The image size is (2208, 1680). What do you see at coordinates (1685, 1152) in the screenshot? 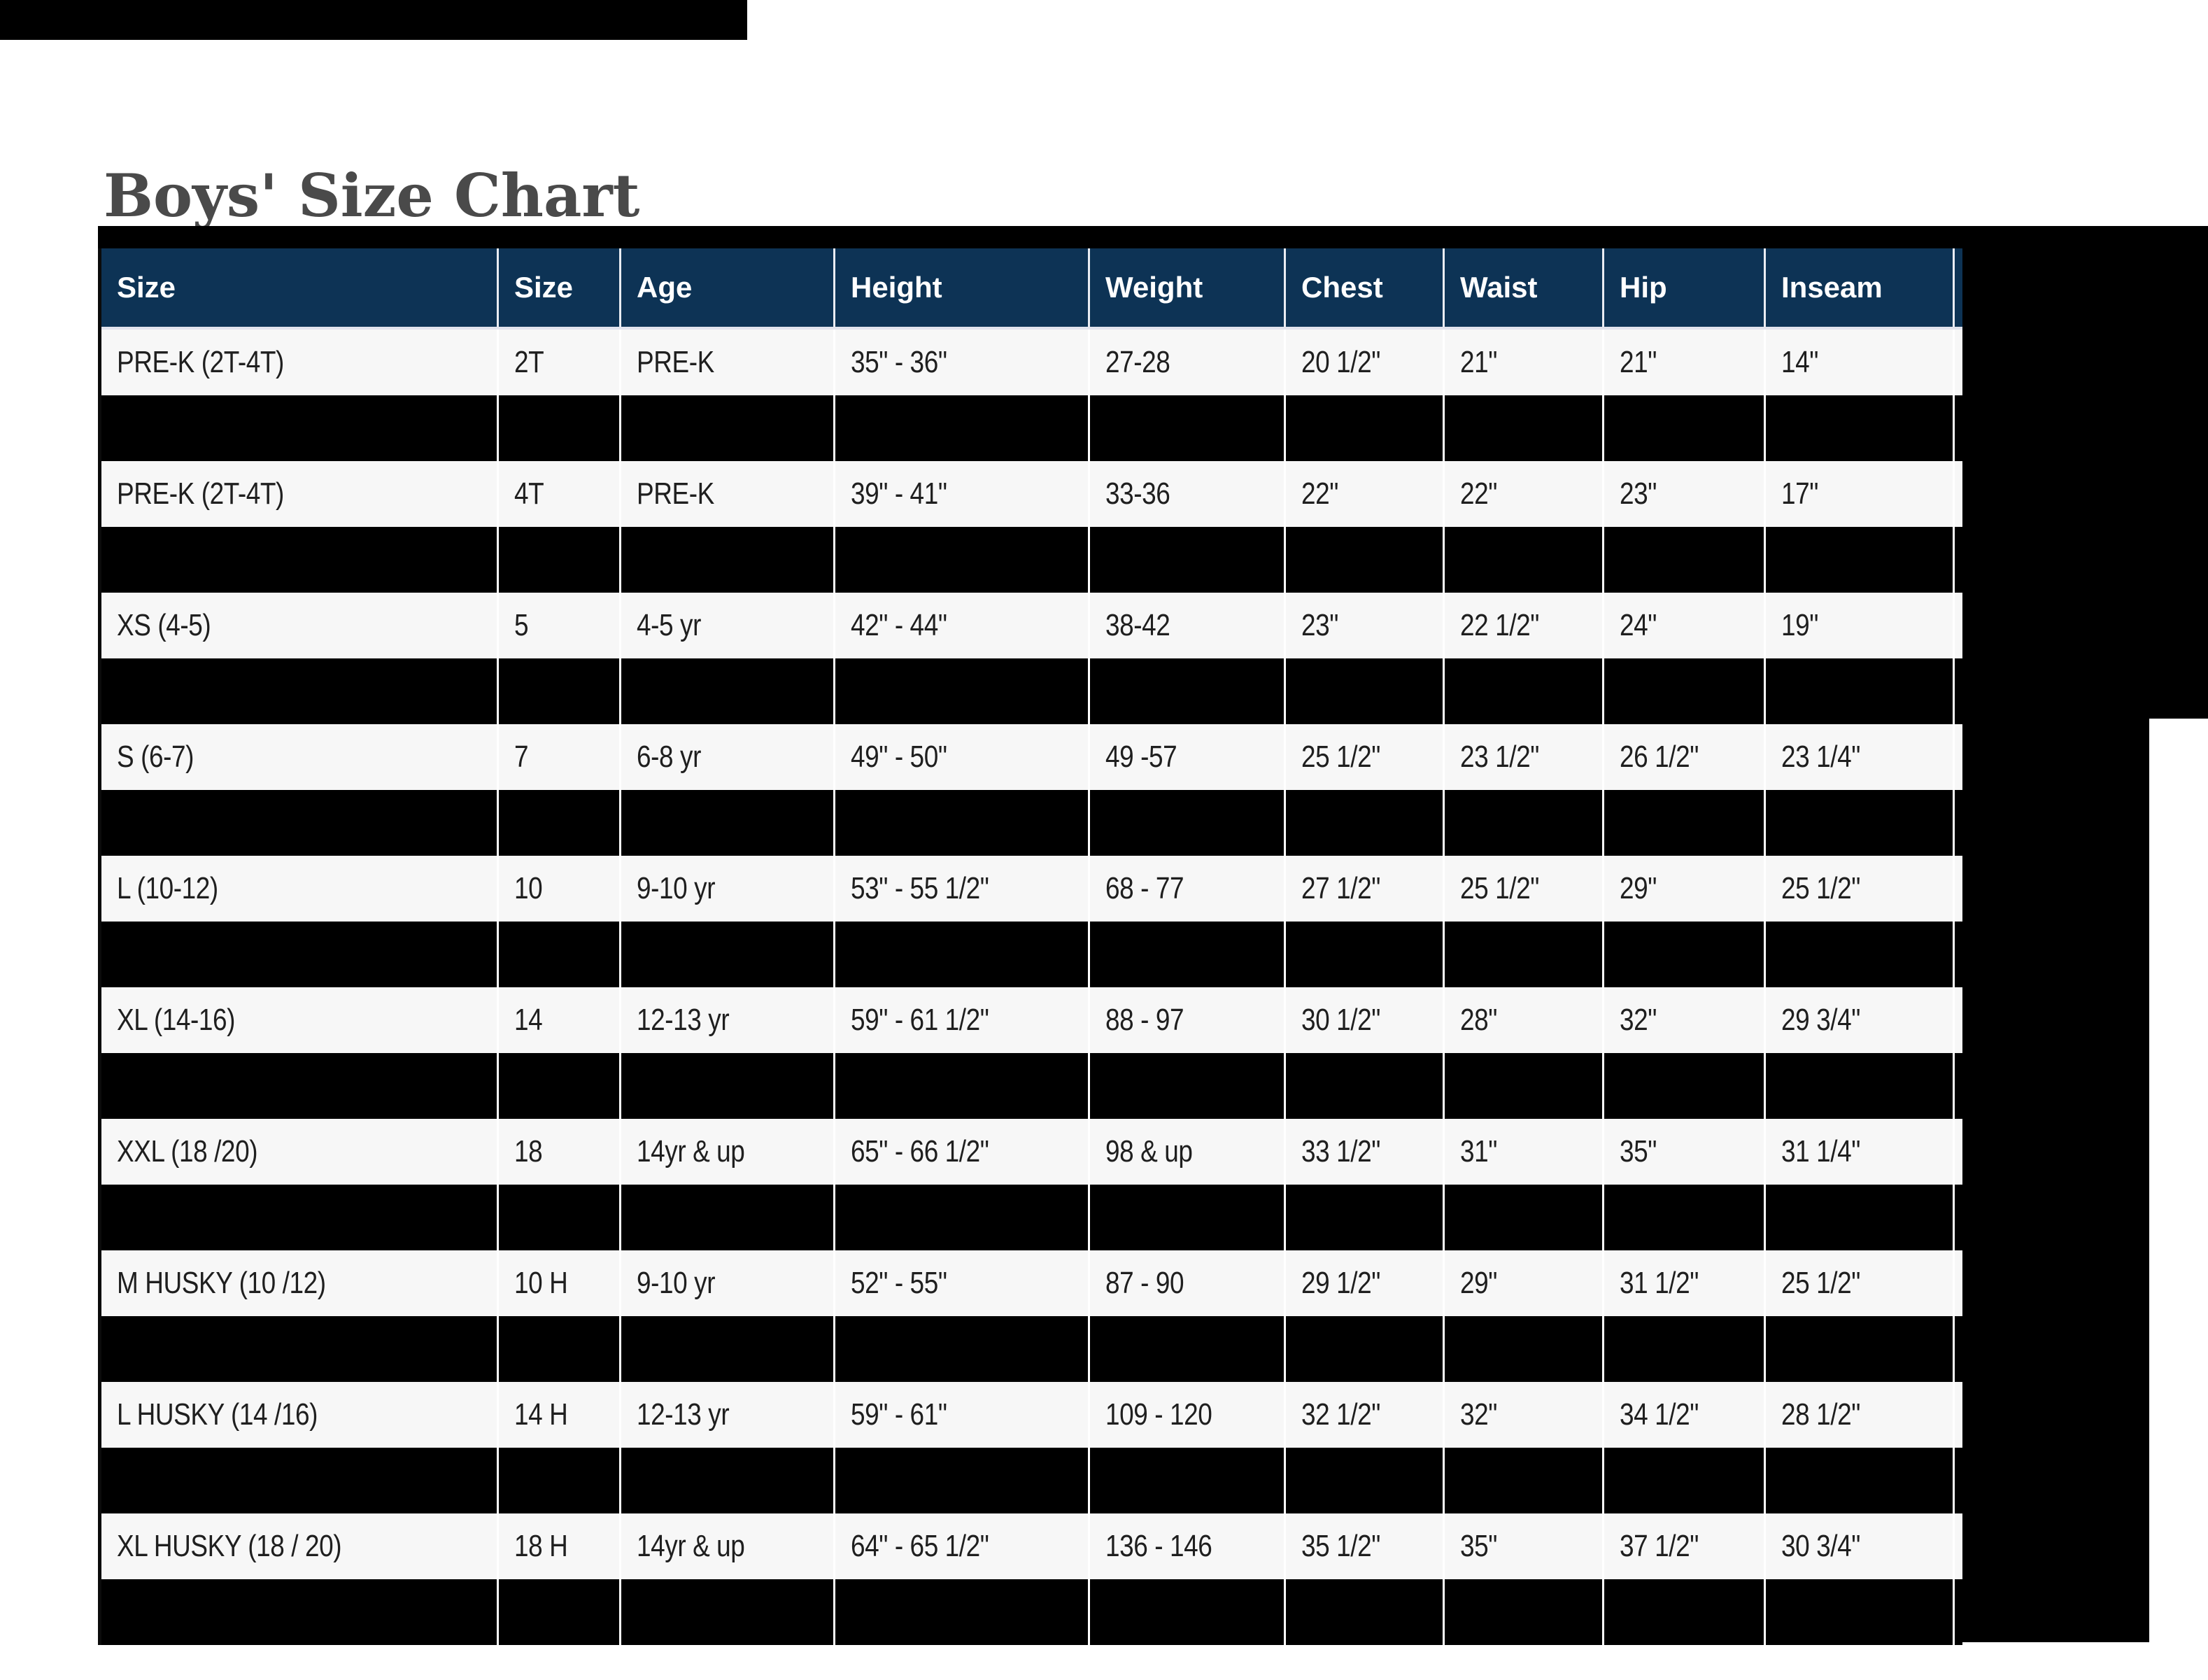
I see `table-cell: 35"` at bounding box center [1685, 1152].